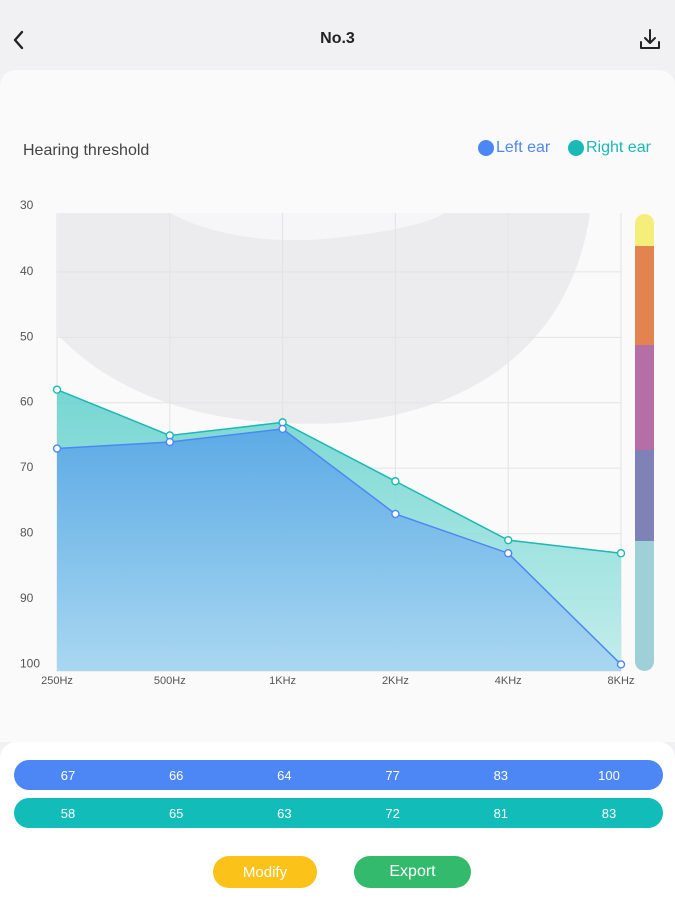 The width and height of the screenshot is (675, 900). I want to click on y-tick-label: 70, so click(27, 467).